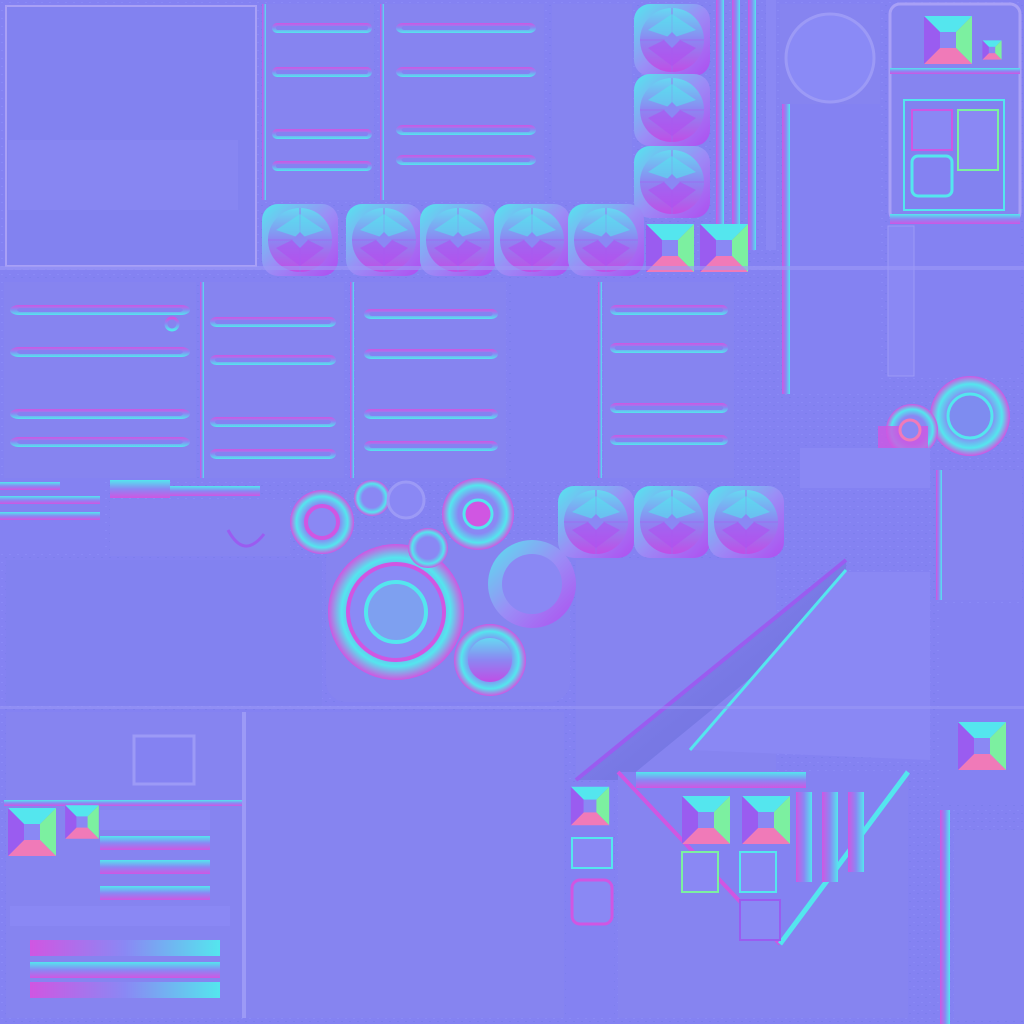 The width and height of the screenshot is (1024, 1024). I want to click on plate-right, so click(980, 747).